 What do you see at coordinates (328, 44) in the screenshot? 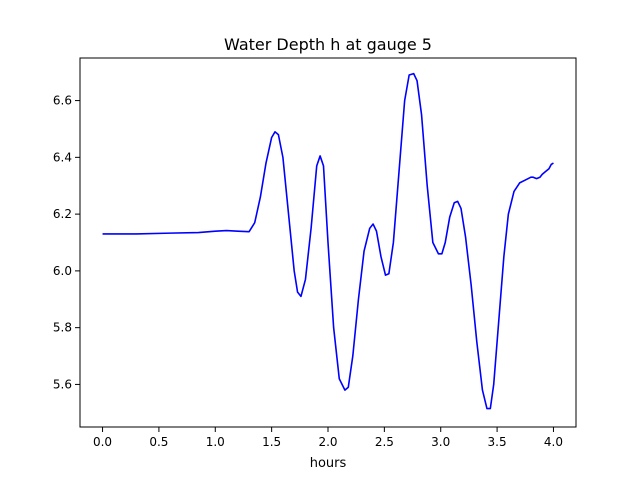
I see `chart-title: Water Depth h at gauge 5` at bounding box center [328, 44].